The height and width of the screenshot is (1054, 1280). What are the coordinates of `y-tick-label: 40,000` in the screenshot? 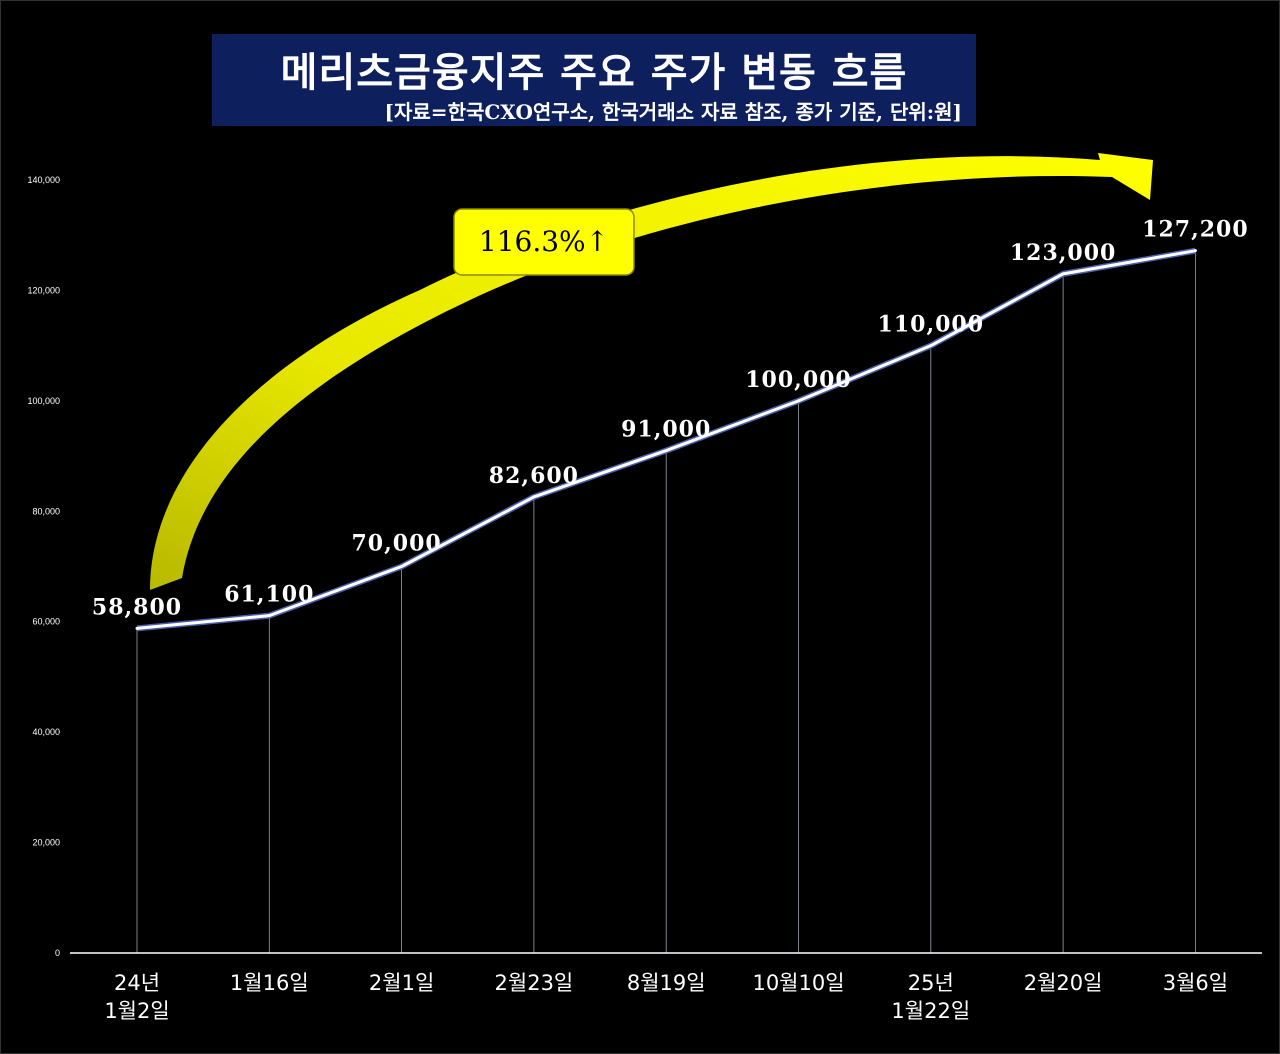 It's located at (46, 732).